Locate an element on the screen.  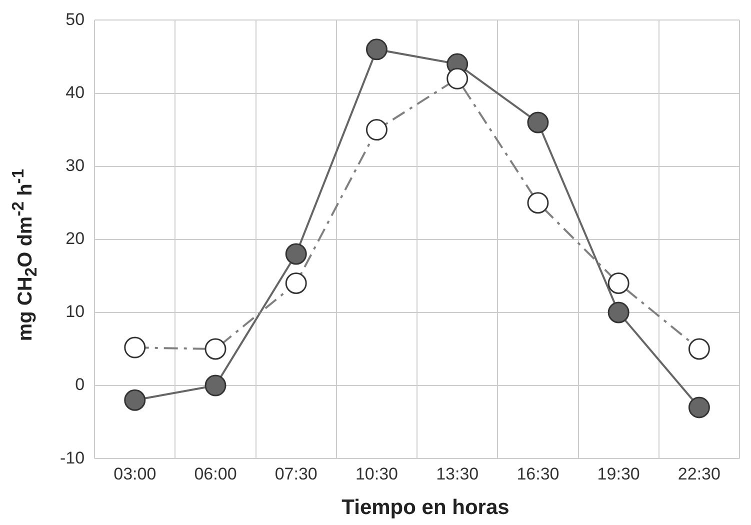
x-tick-label: 16:30 is located at coordinates (538, 474).